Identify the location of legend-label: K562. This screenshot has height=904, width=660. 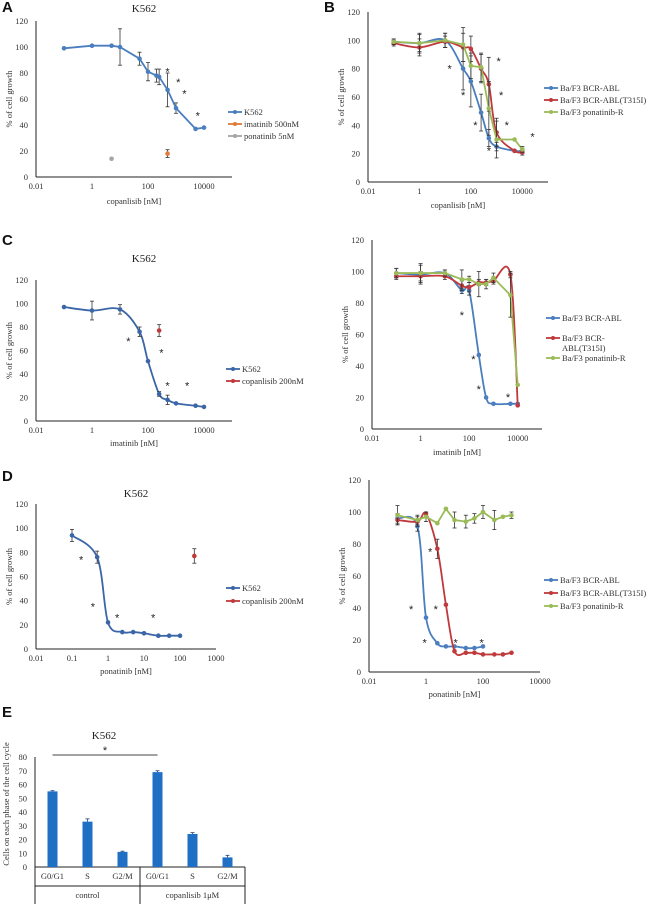
(251, 588).